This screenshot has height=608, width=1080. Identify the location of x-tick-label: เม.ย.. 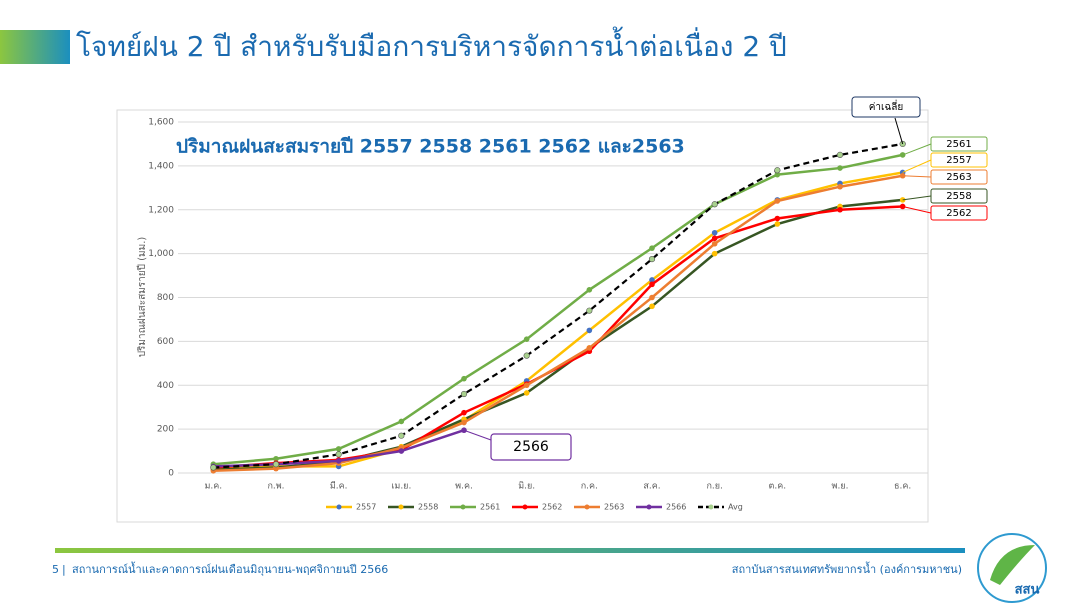
(401, 487).